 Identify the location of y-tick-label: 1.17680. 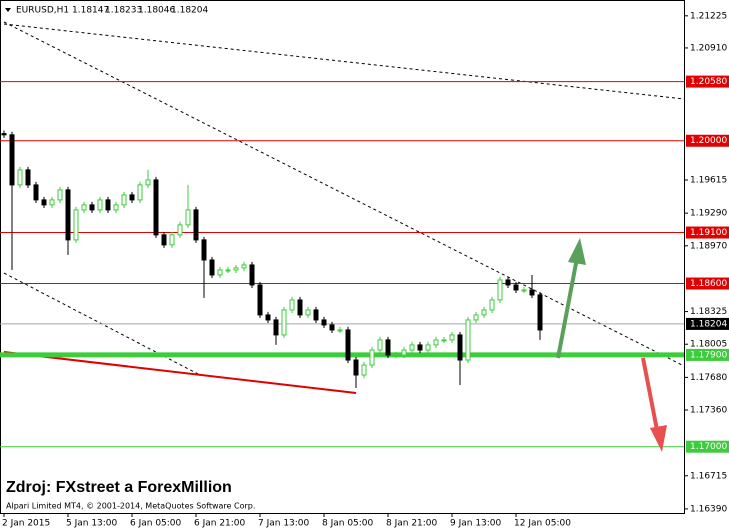
(708, 378).